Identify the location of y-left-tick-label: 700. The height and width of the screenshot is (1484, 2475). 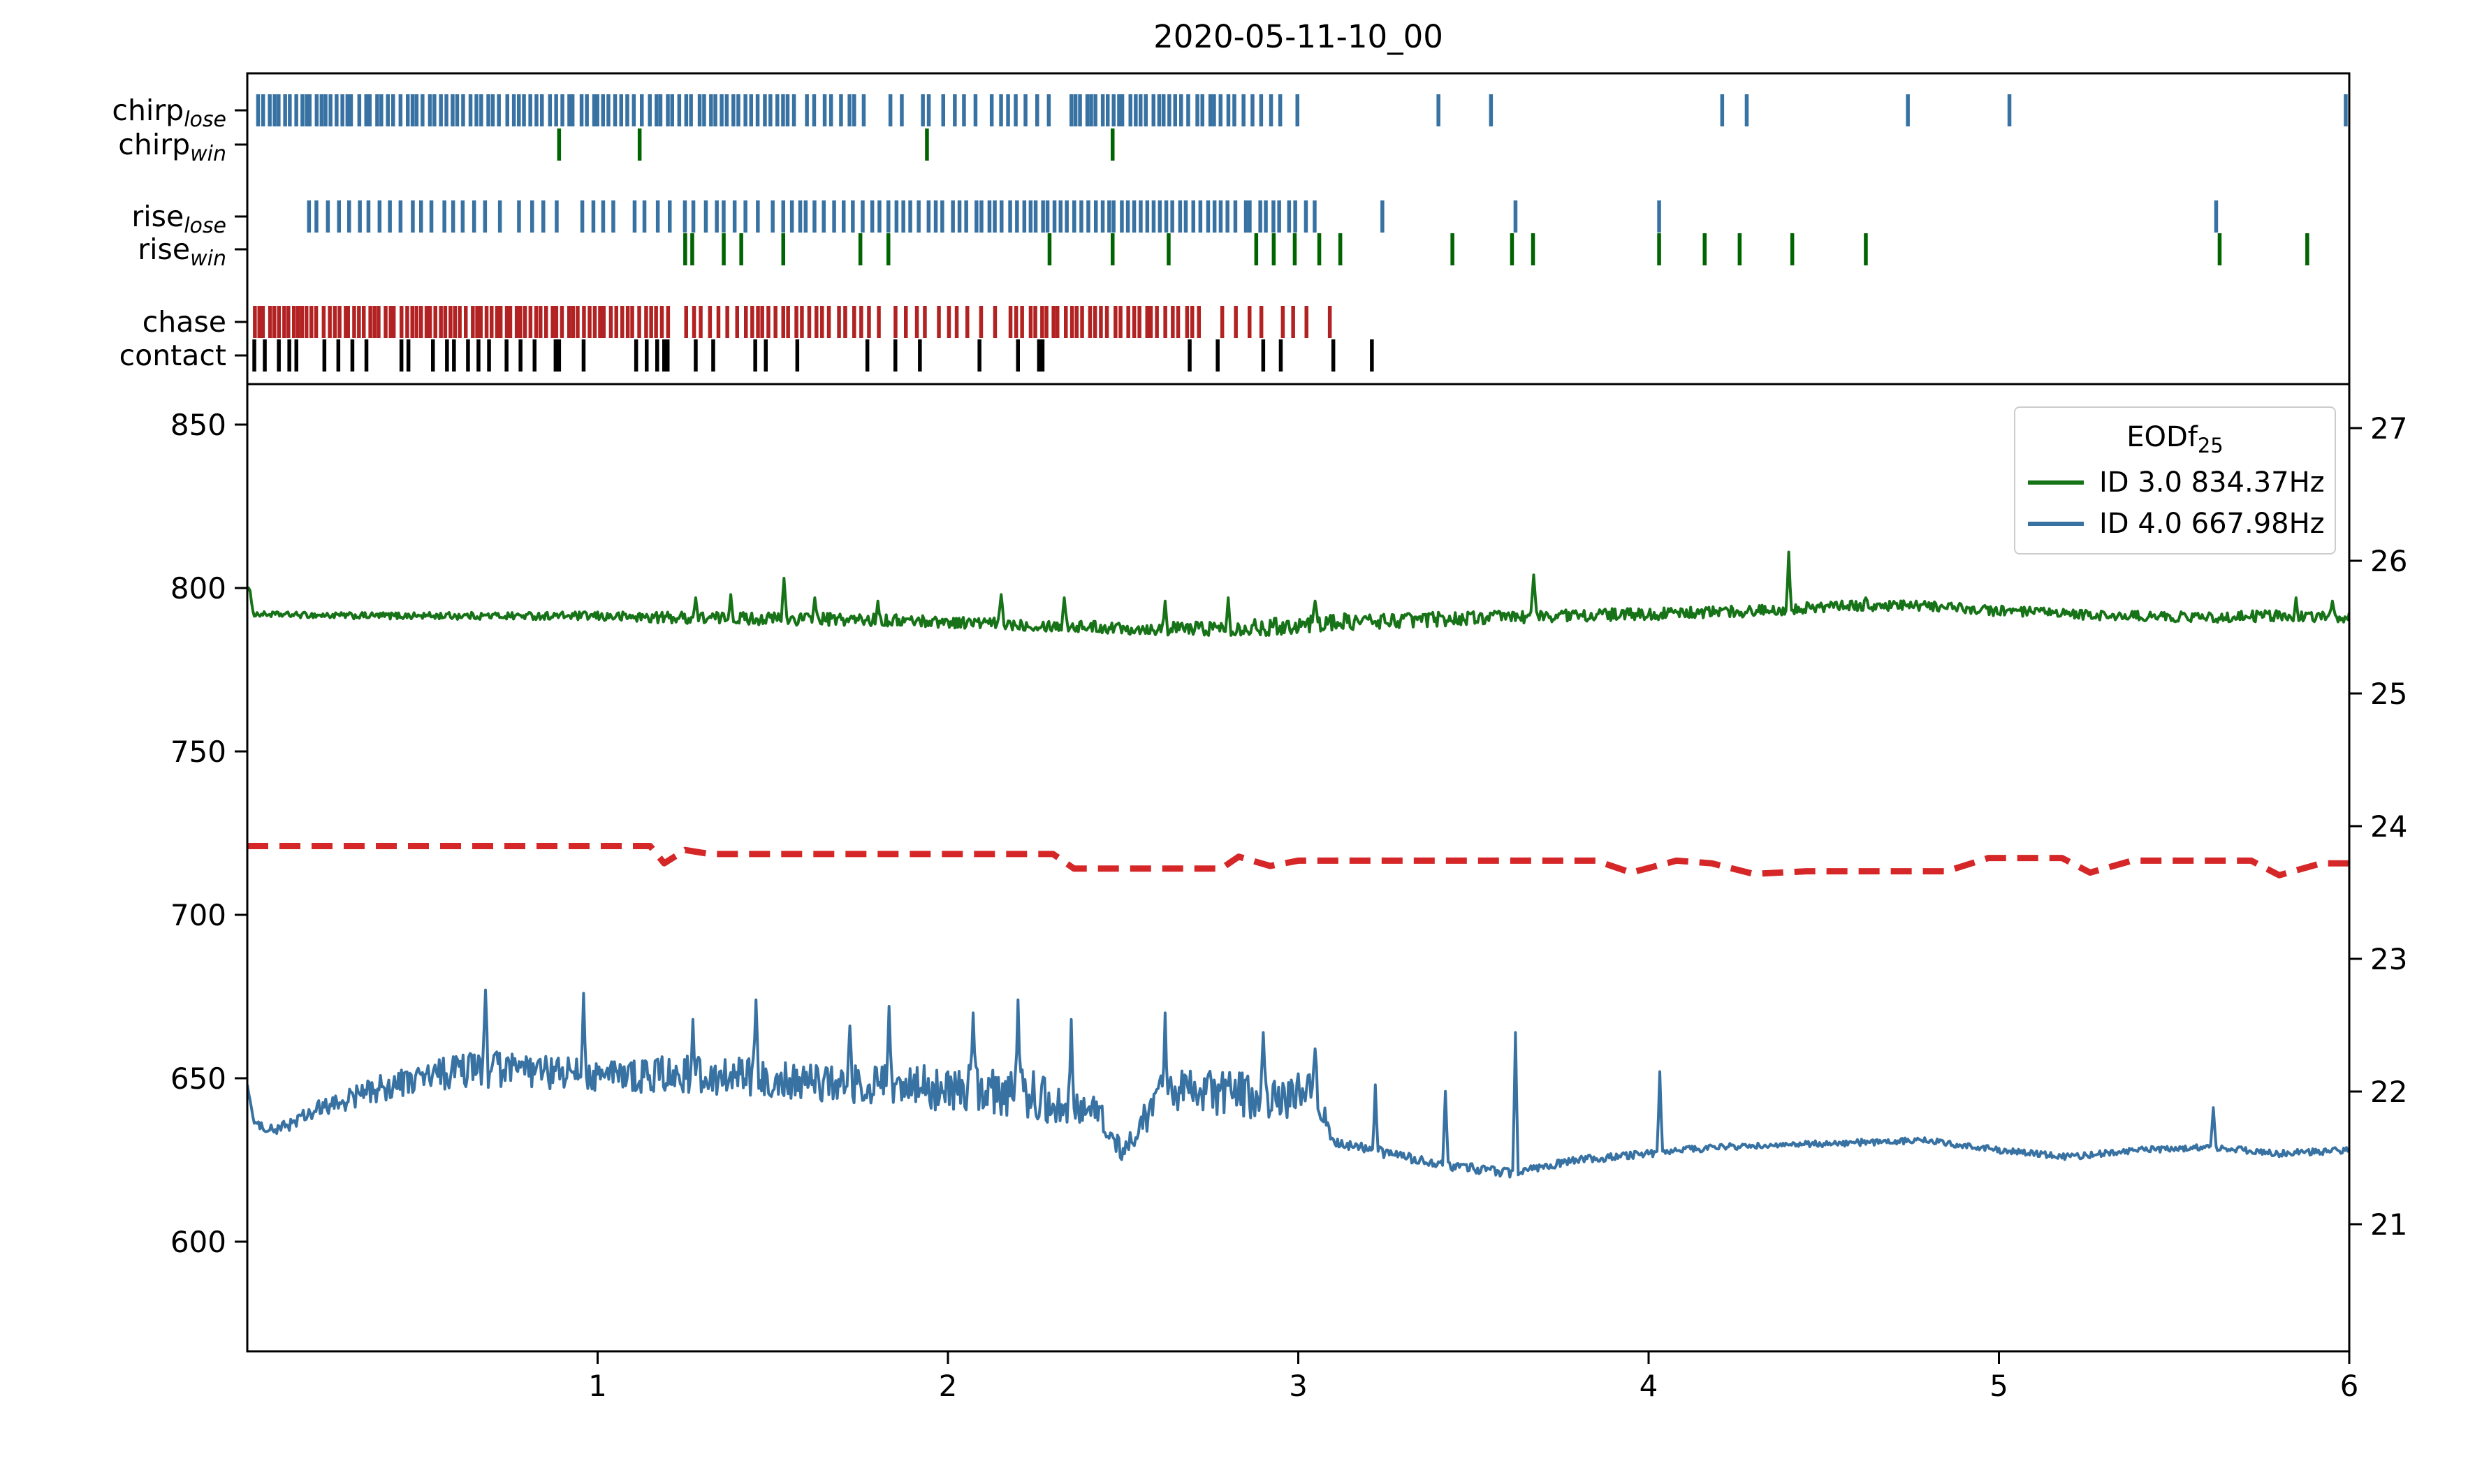
(198, 915).